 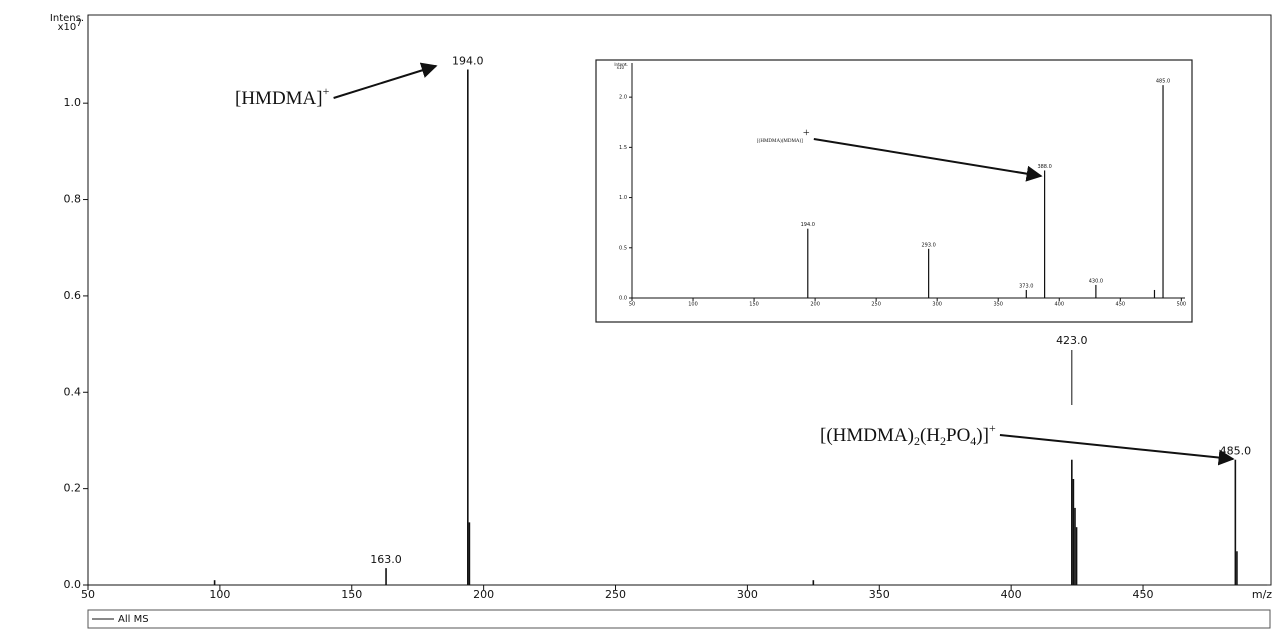 I want to click on annotation: [HMDMA]+, so click(x=282, y=97).